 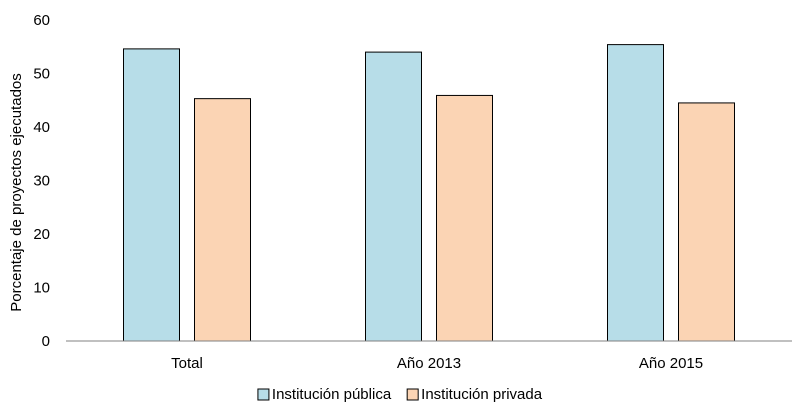 I want to click on x-axis-labels: Total Año 2013 Año 2015, so click(x=437, y=363).